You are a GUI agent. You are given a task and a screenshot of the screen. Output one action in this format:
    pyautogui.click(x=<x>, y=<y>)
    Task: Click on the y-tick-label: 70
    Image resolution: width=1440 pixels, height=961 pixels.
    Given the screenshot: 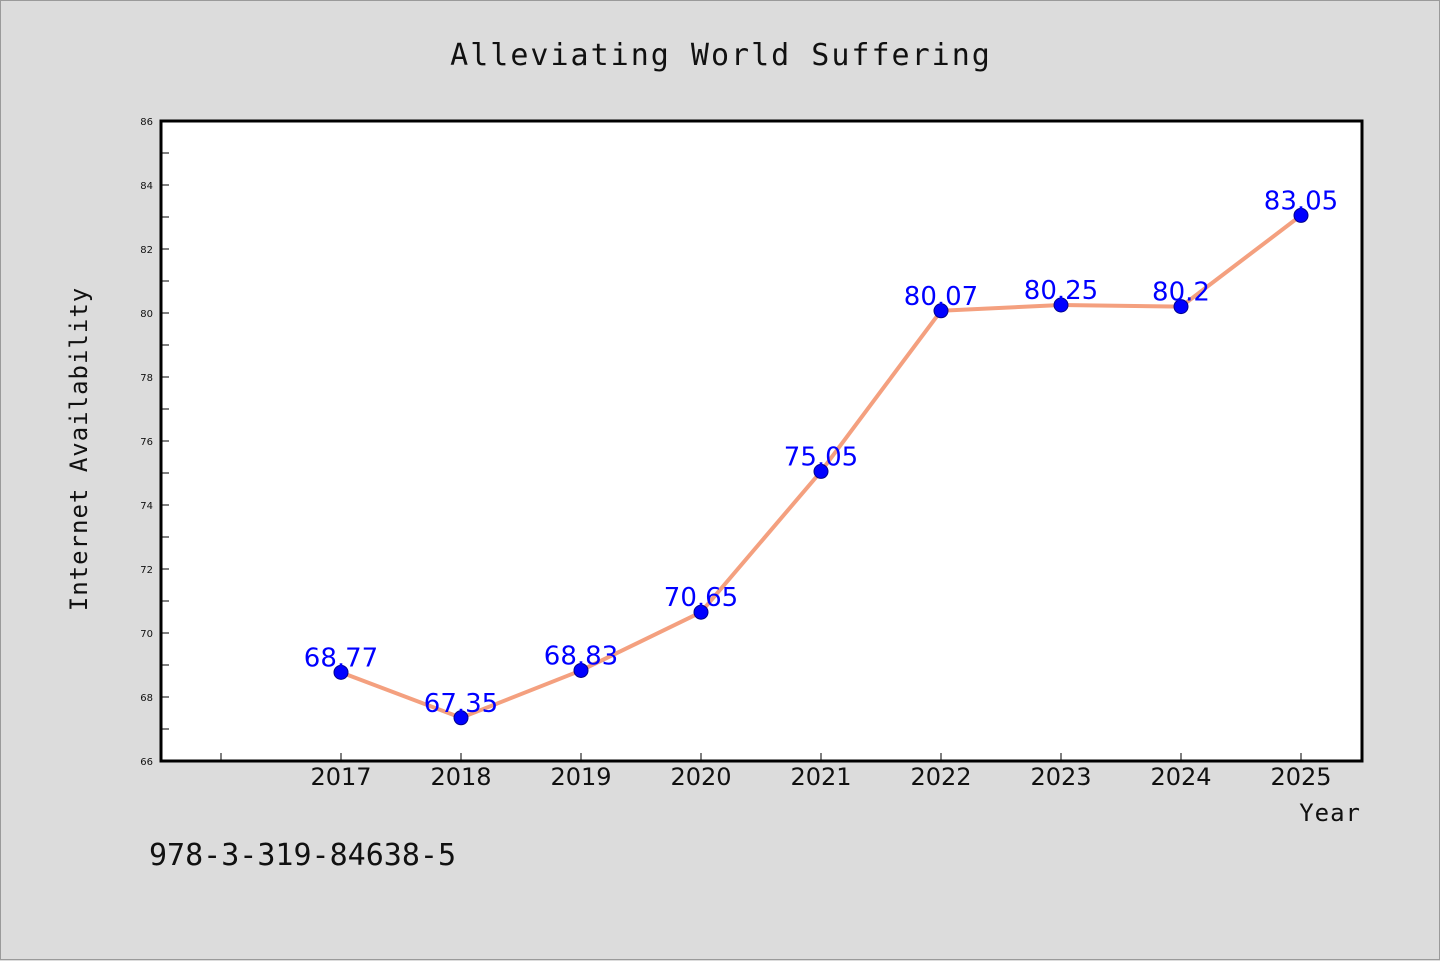 What is the action you would take?
    pyautogui.click(x=146, y=634)
    